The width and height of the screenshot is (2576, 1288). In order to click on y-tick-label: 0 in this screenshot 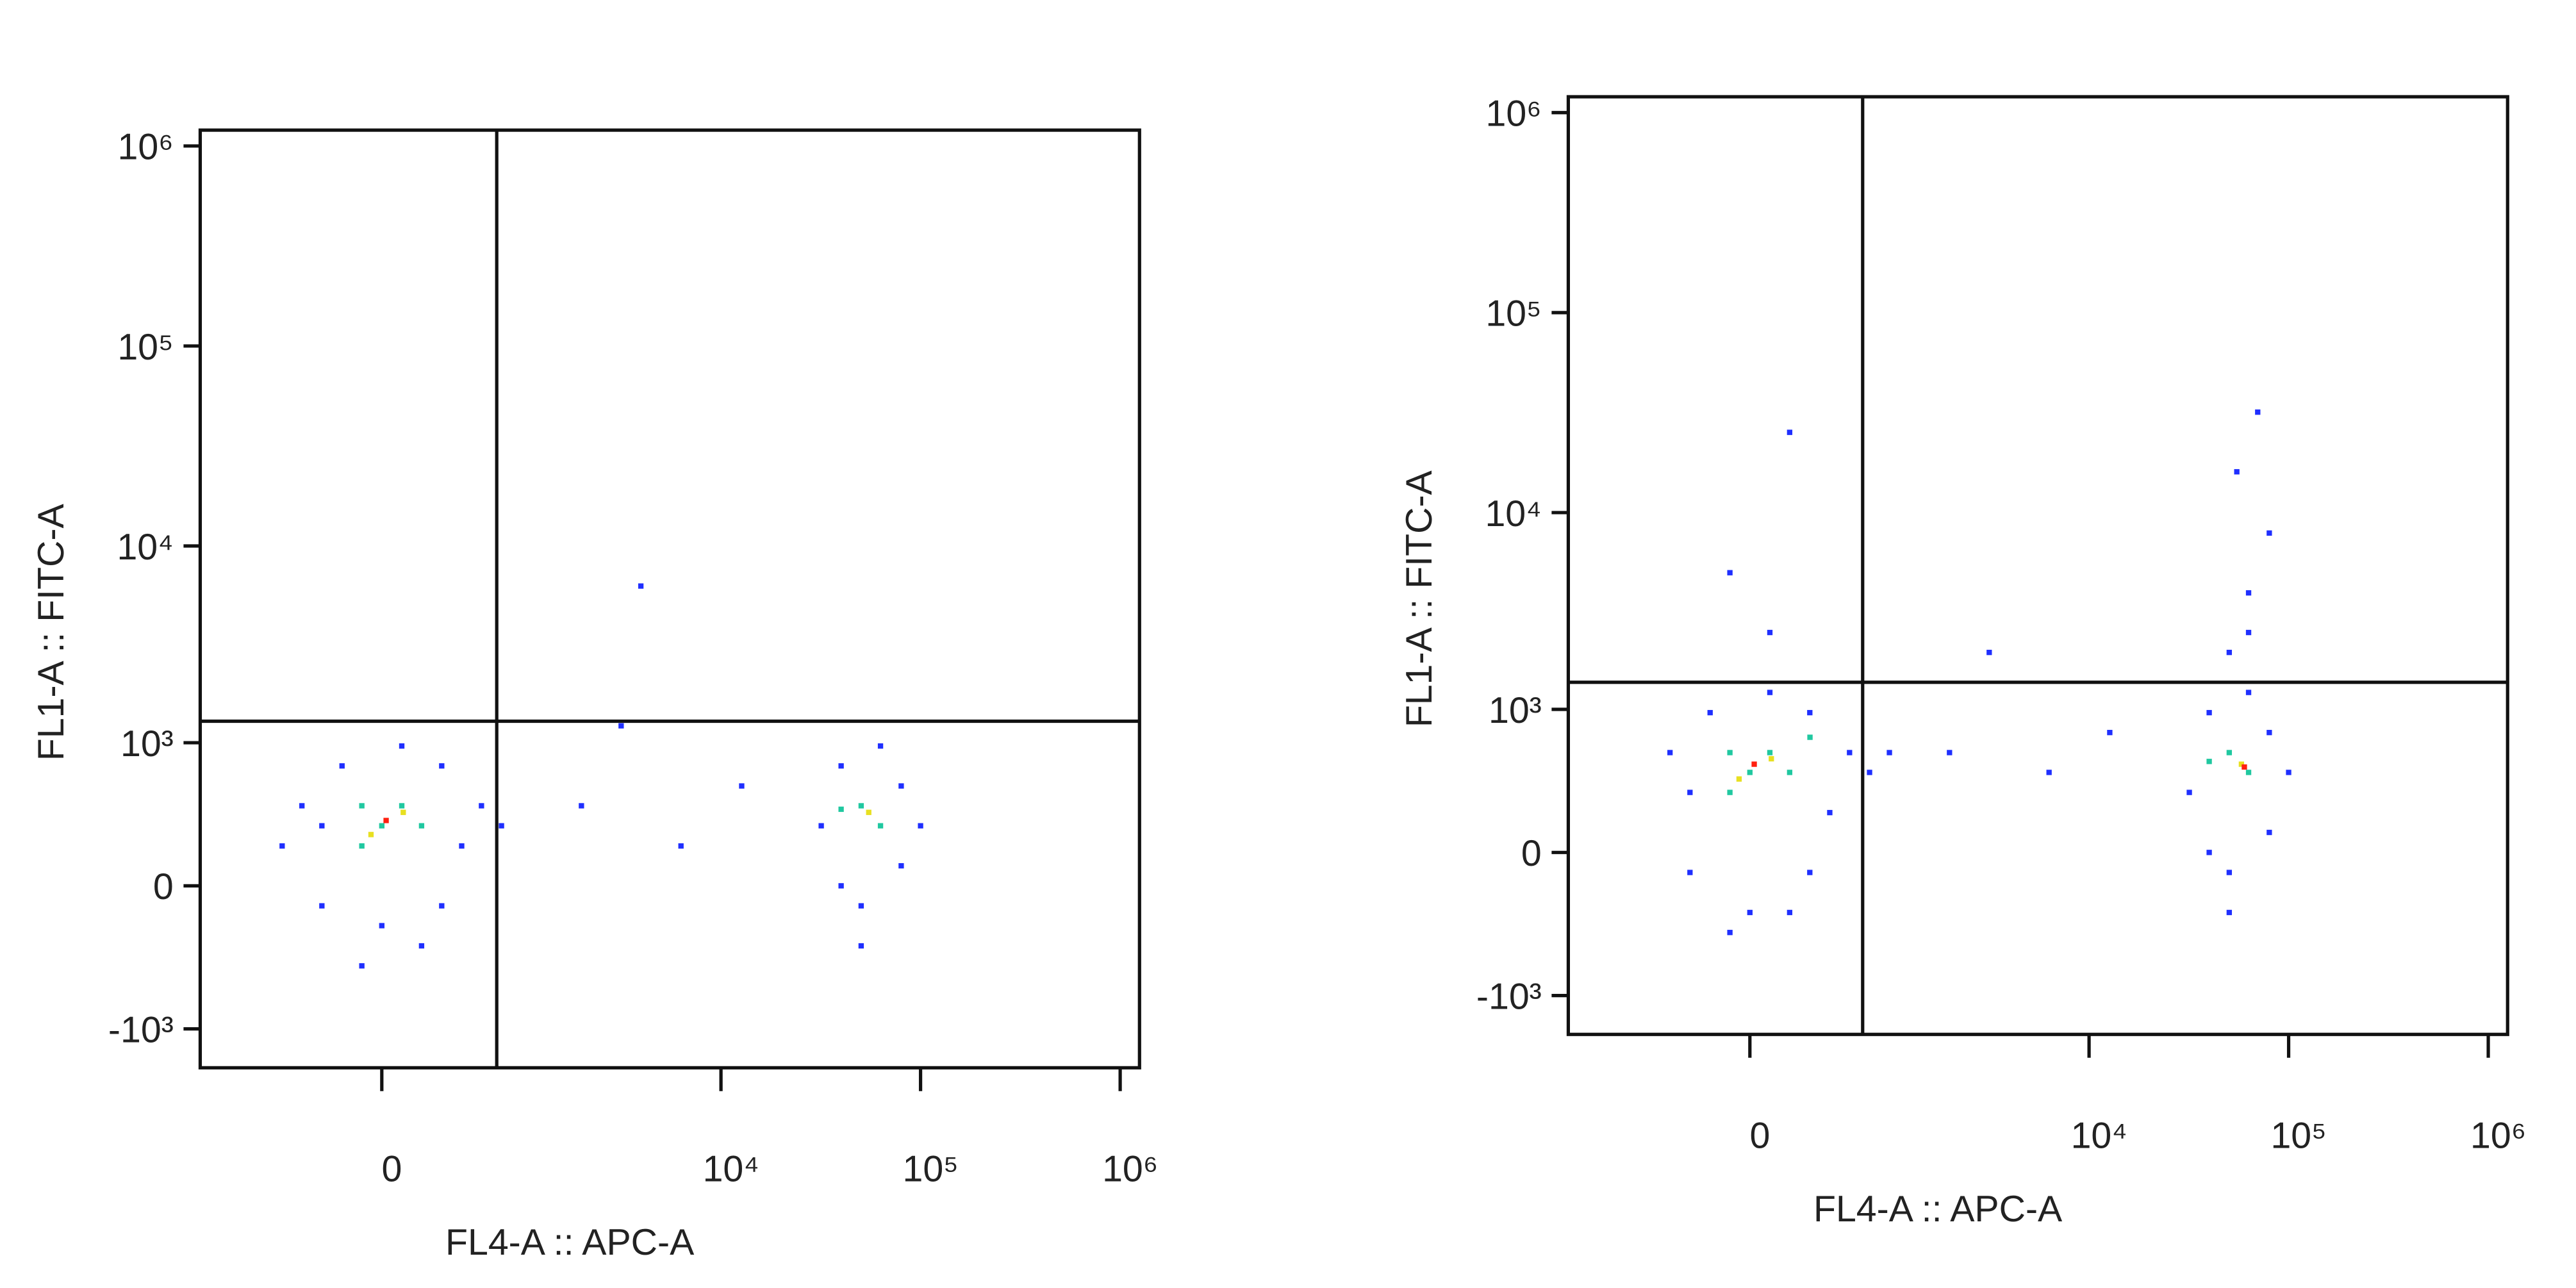, I will do `click(1531, 853)`.